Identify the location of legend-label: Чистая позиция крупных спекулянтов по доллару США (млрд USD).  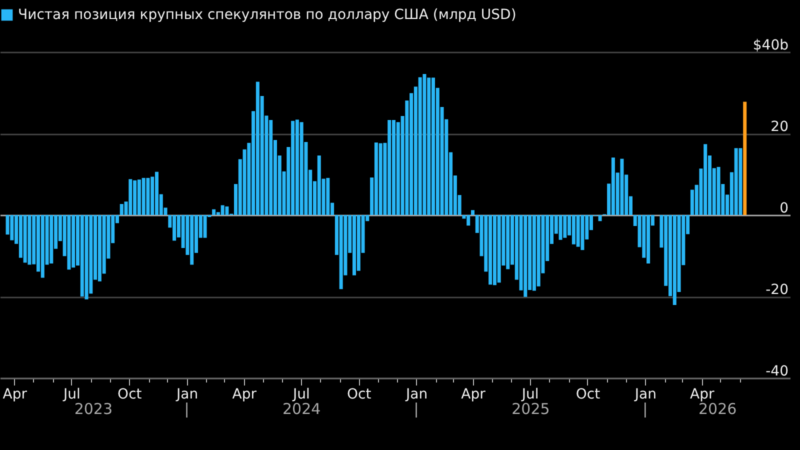
(267, 15).